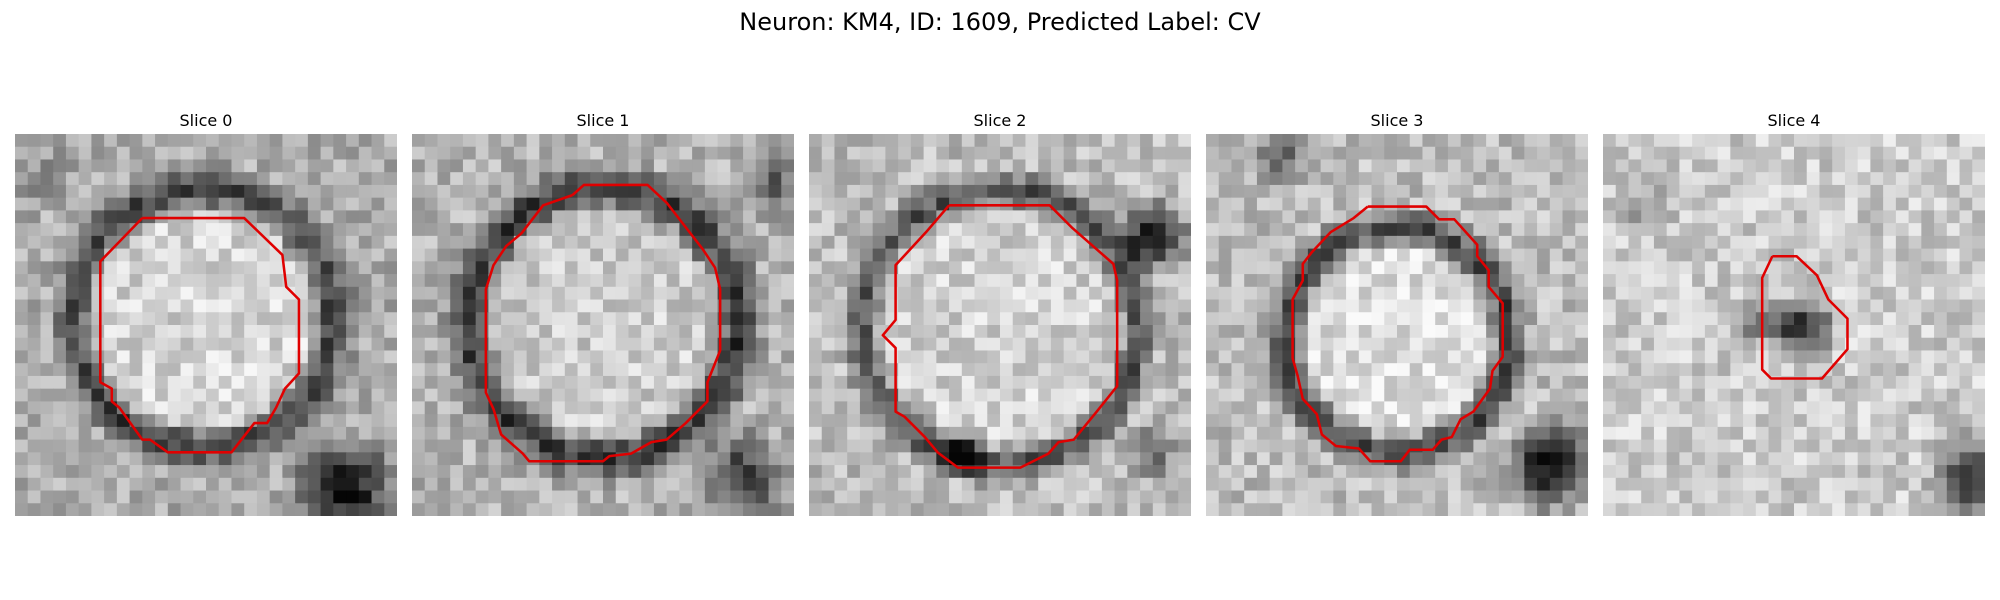  I want to click on slice-panel-1: Slice 1, so click(603, 315).